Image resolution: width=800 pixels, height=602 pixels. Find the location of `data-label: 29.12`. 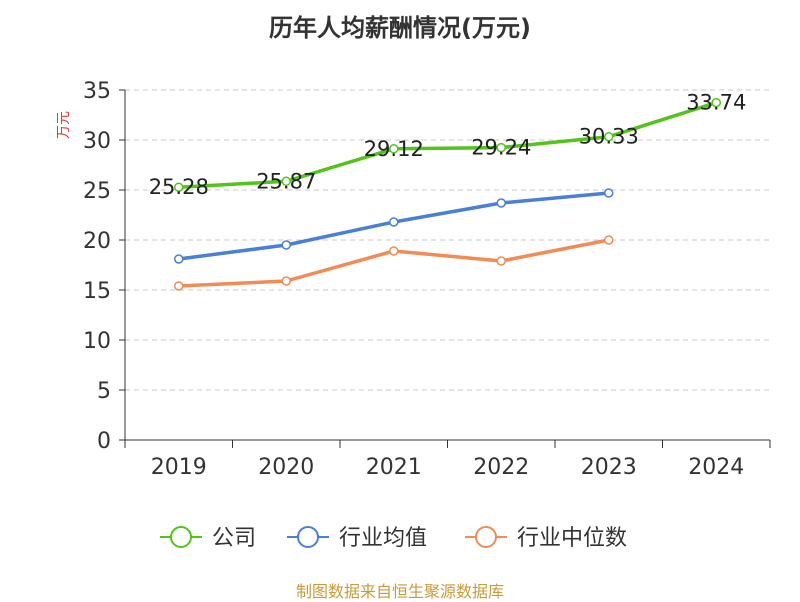

data-label: 29.12 is located at coordinates (394, 149).